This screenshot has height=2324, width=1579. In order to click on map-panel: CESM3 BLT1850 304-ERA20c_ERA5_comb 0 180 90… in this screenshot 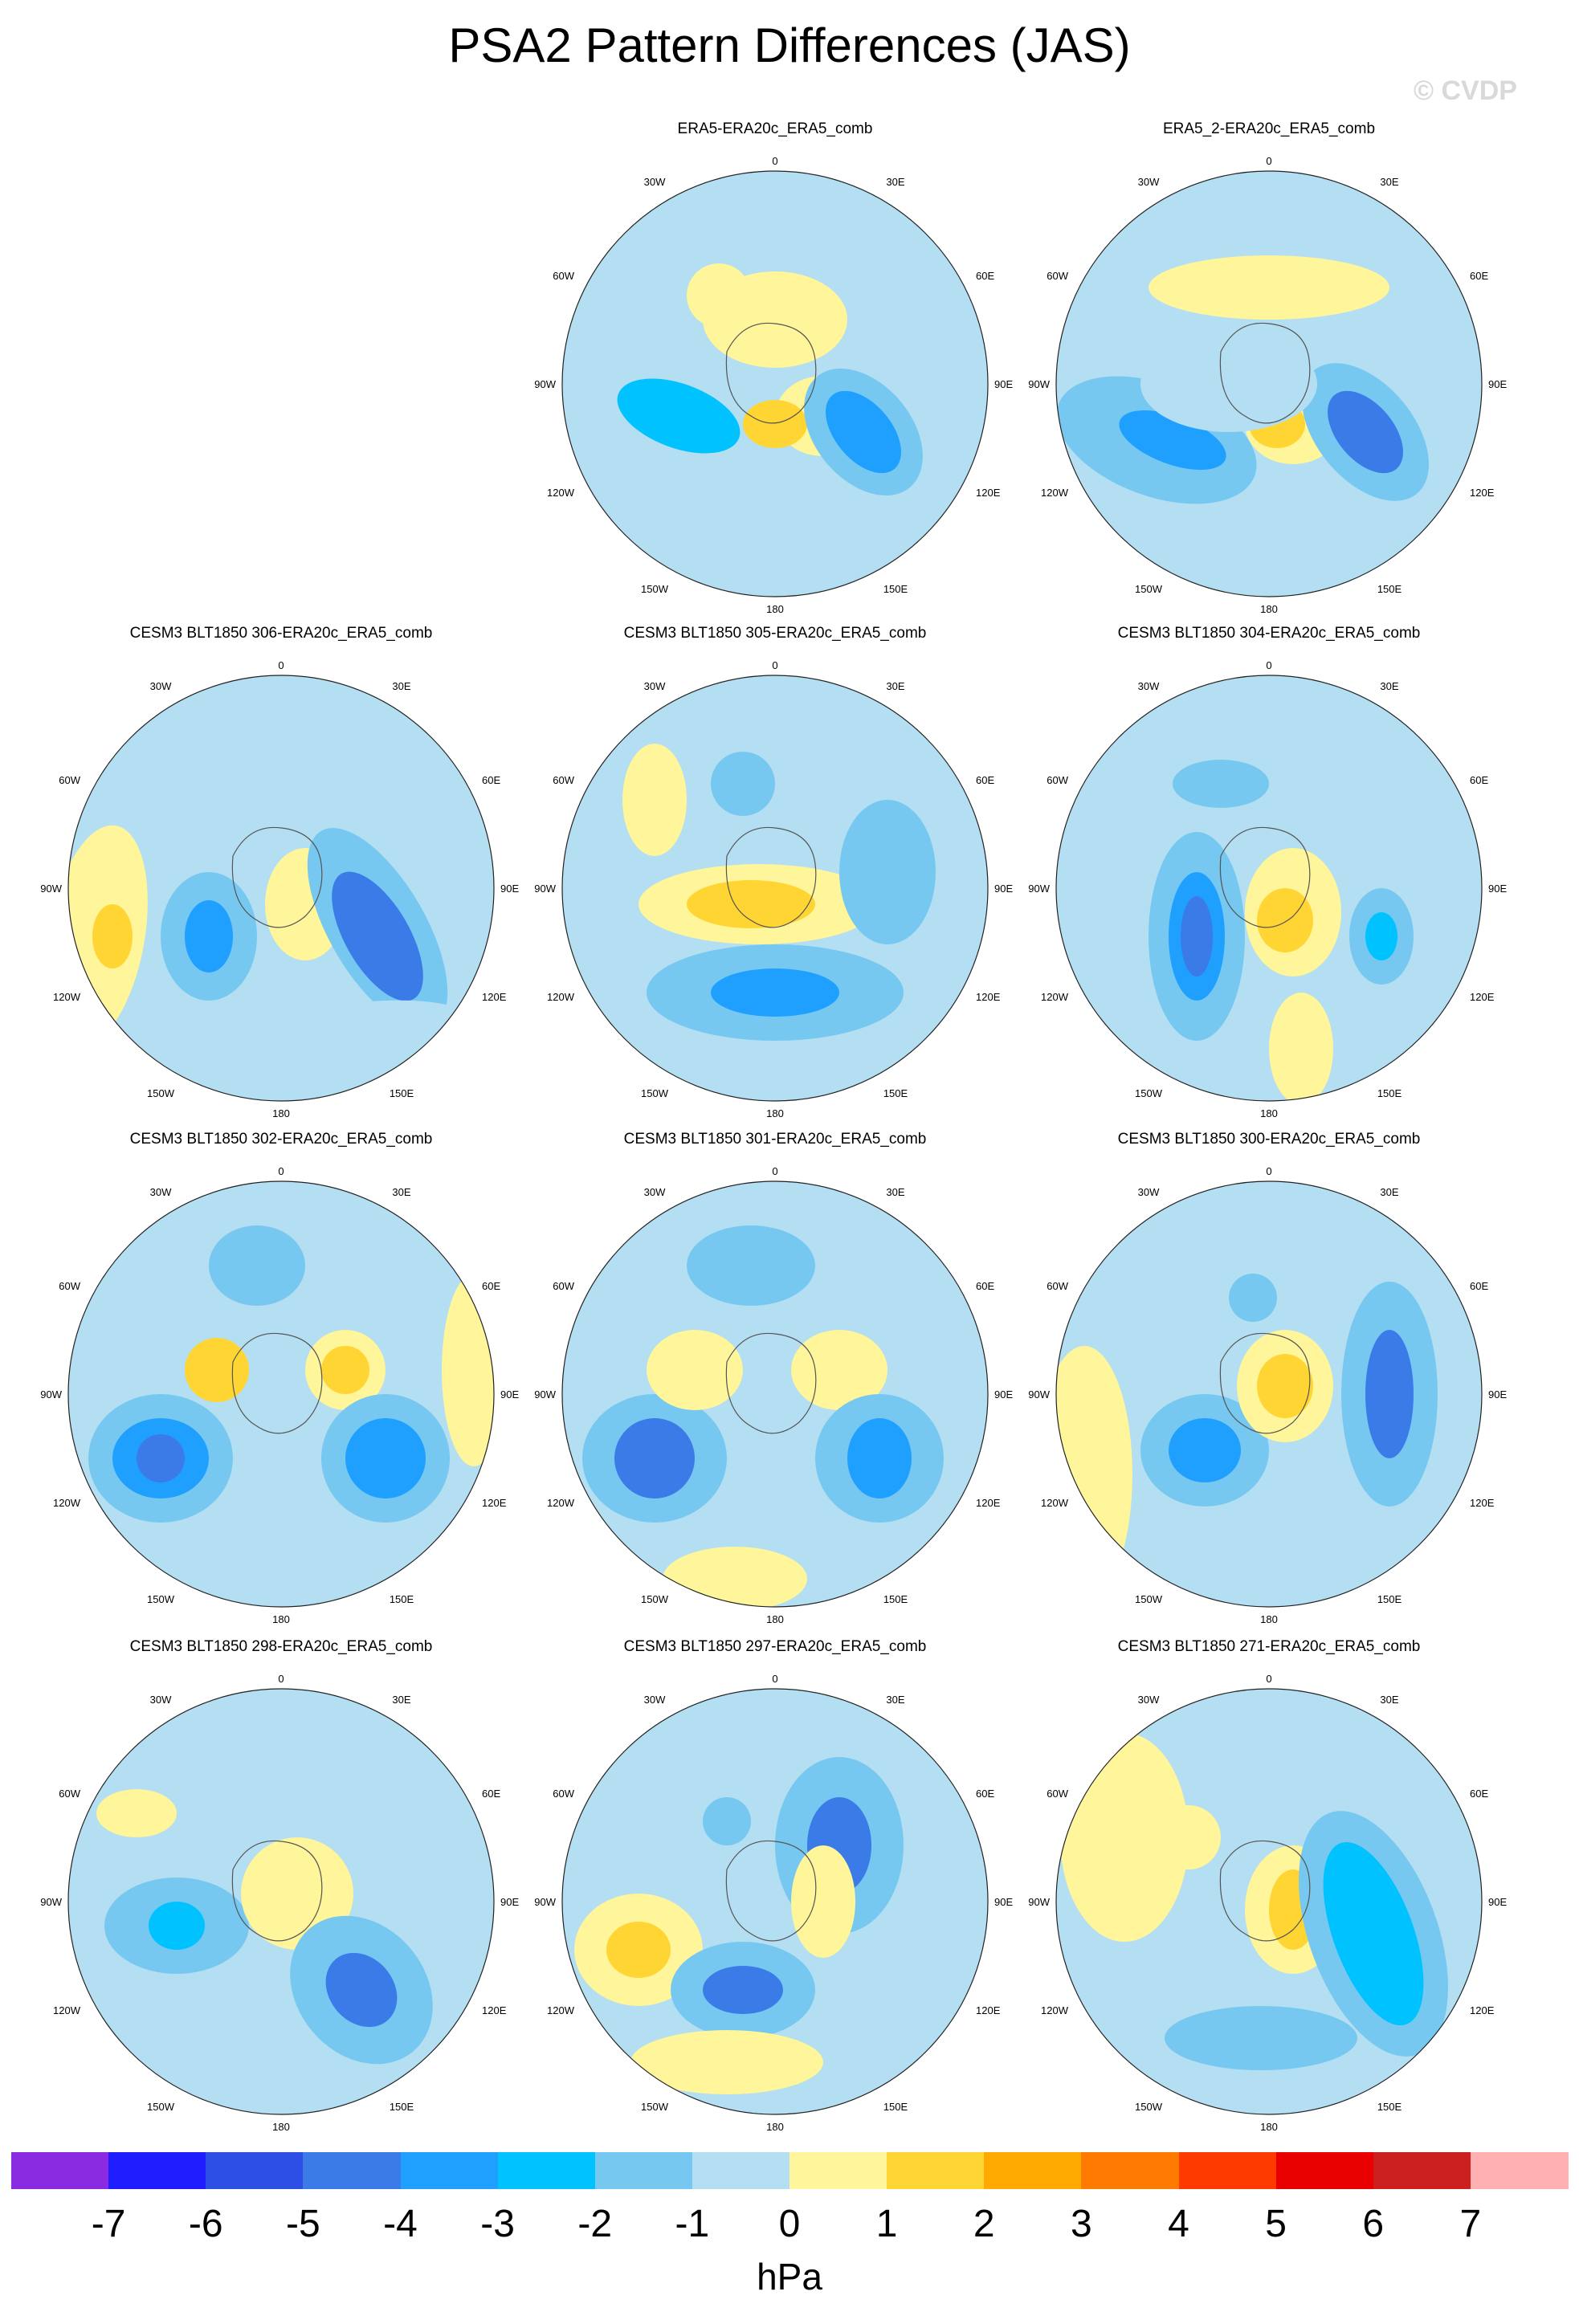, I will do `click(1269, 874)`.